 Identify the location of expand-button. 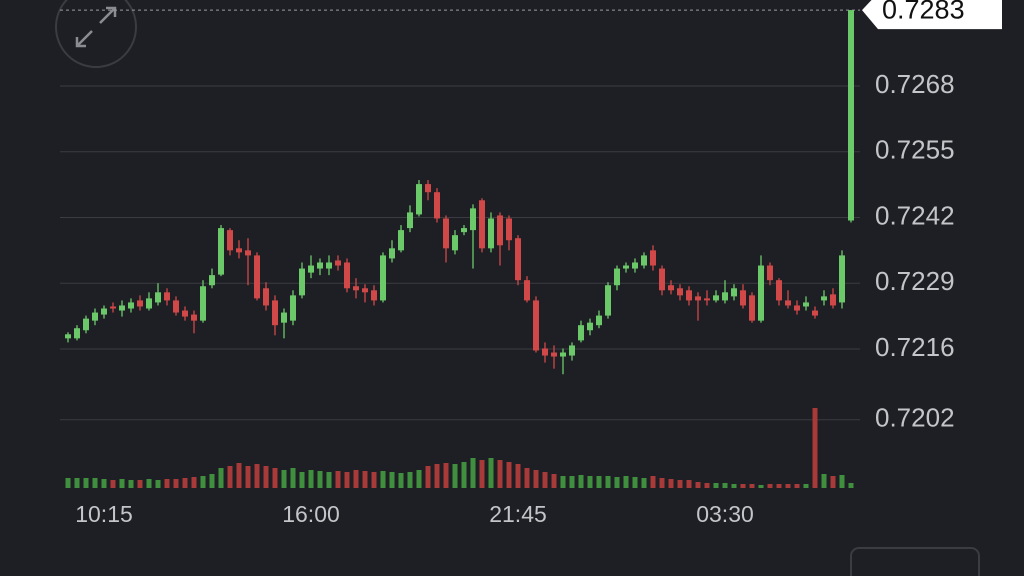
(96, 34).